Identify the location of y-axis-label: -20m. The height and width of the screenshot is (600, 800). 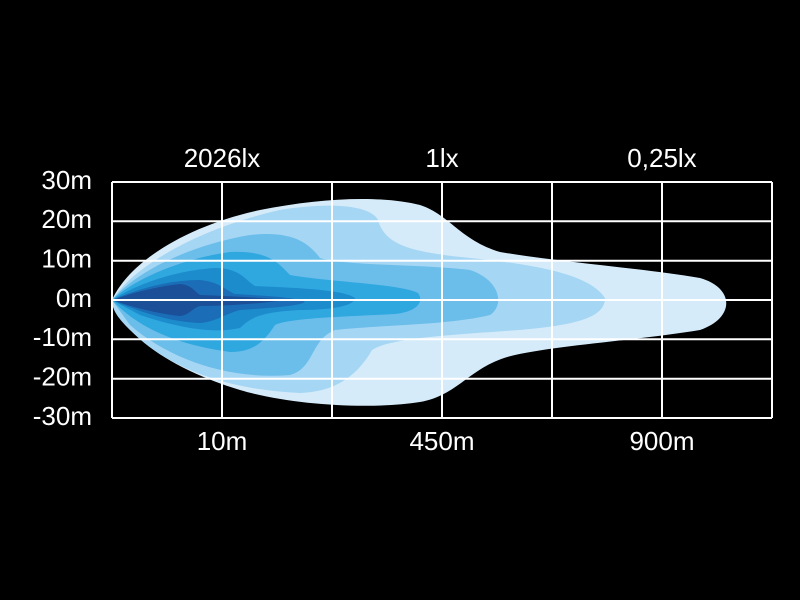
(62, 377).